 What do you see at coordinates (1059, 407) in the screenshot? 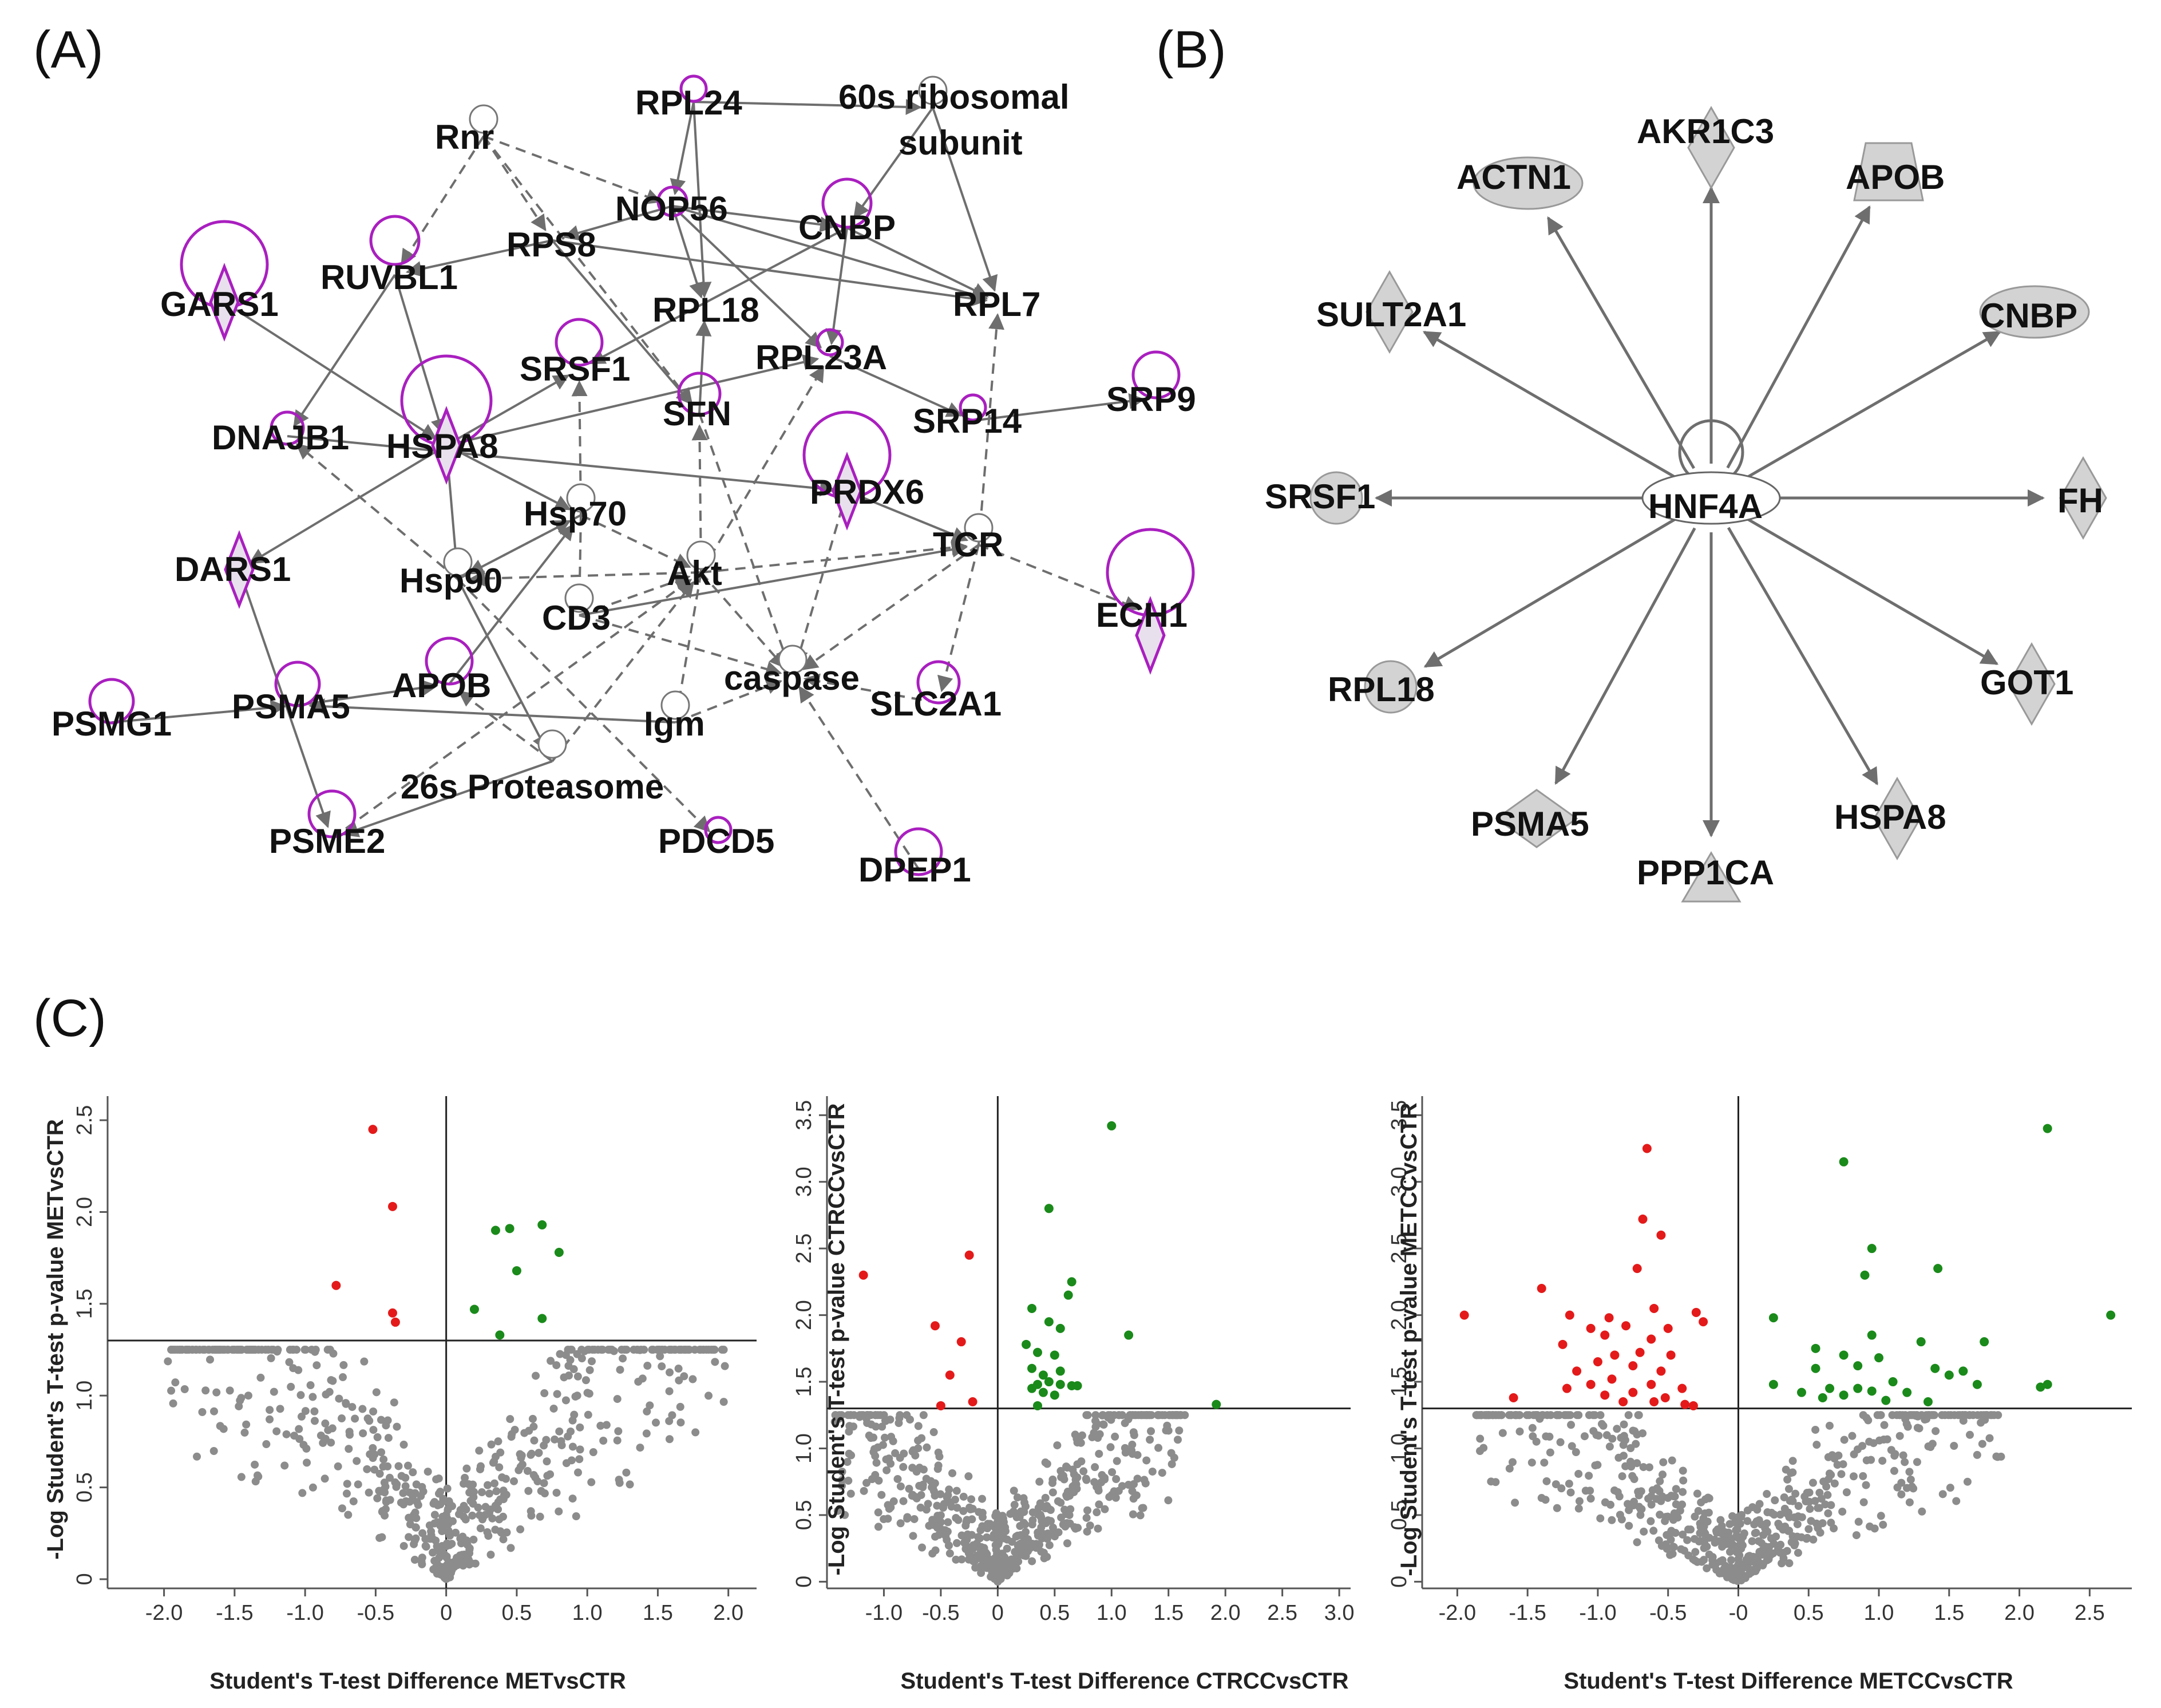
I see `network-a-edge-srp14-srp9` at bounding box center [1059, 407].